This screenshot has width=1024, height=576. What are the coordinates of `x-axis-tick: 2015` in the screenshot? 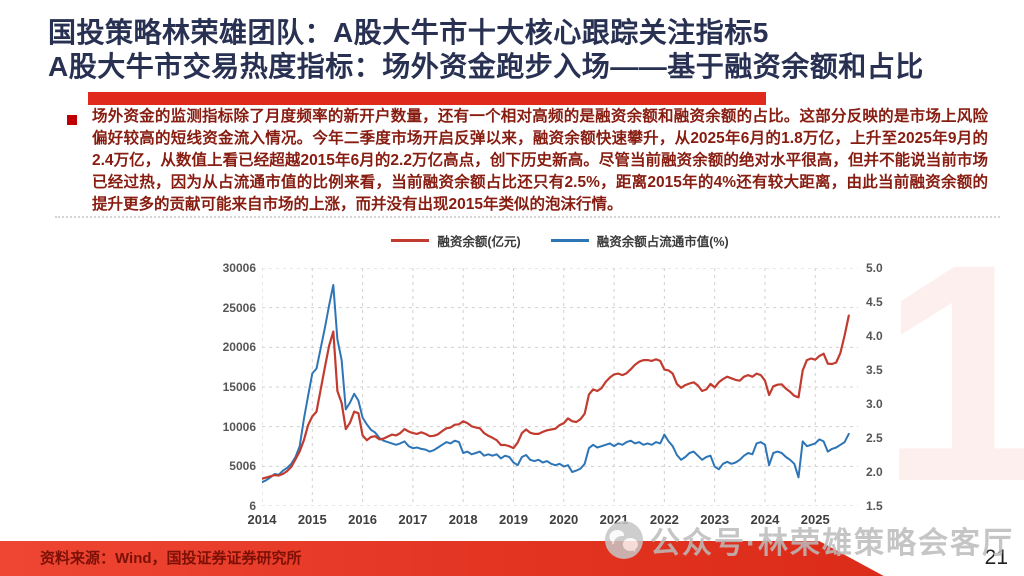 It's located at (312, 519).